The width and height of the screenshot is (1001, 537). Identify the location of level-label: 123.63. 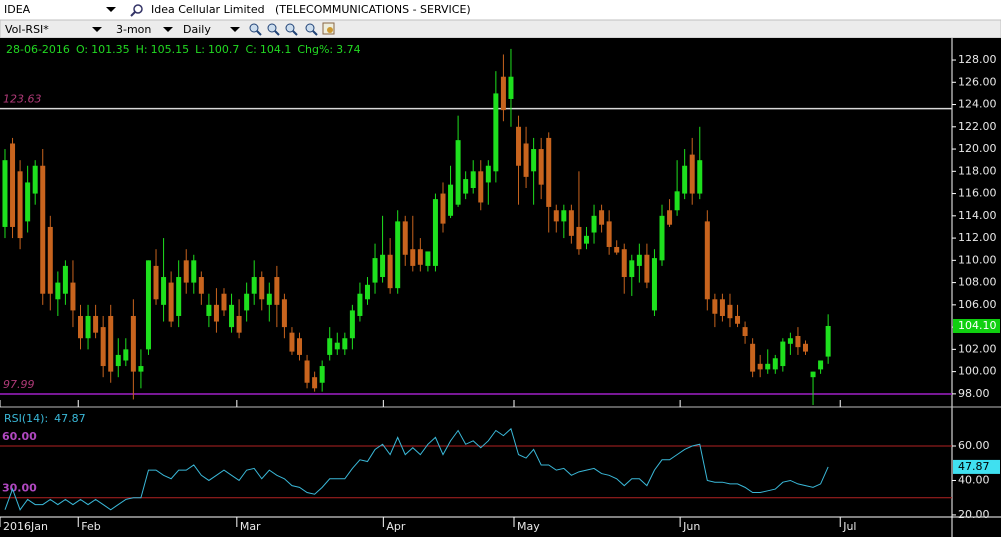
(22, 99).